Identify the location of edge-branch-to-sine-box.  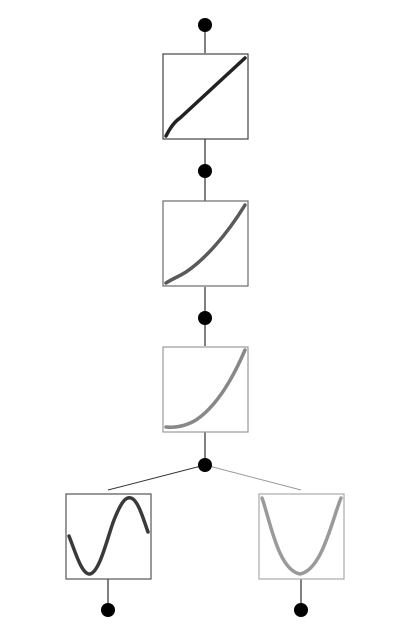
(156, 477).